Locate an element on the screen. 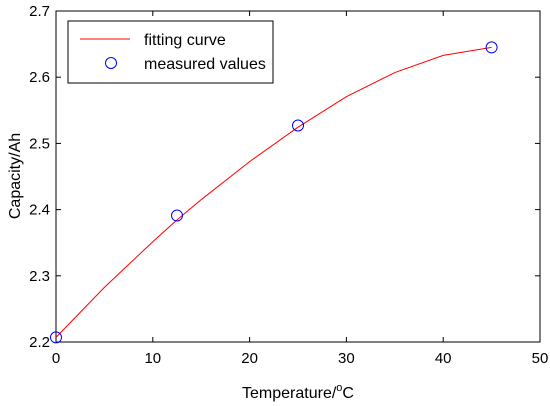  y-tick-label: 2.2 is located at coordinates (39, 342).